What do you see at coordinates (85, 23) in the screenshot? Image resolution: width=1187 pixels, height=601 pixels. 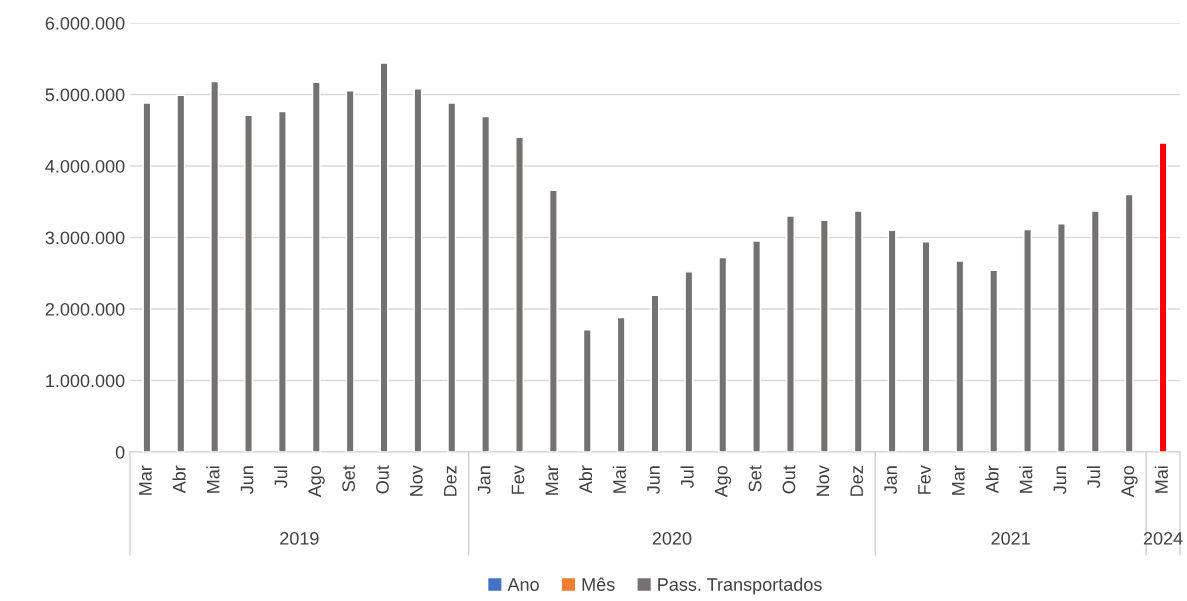 I see `y-tick-label: 6.000.000` at bounding box center [85, 23].